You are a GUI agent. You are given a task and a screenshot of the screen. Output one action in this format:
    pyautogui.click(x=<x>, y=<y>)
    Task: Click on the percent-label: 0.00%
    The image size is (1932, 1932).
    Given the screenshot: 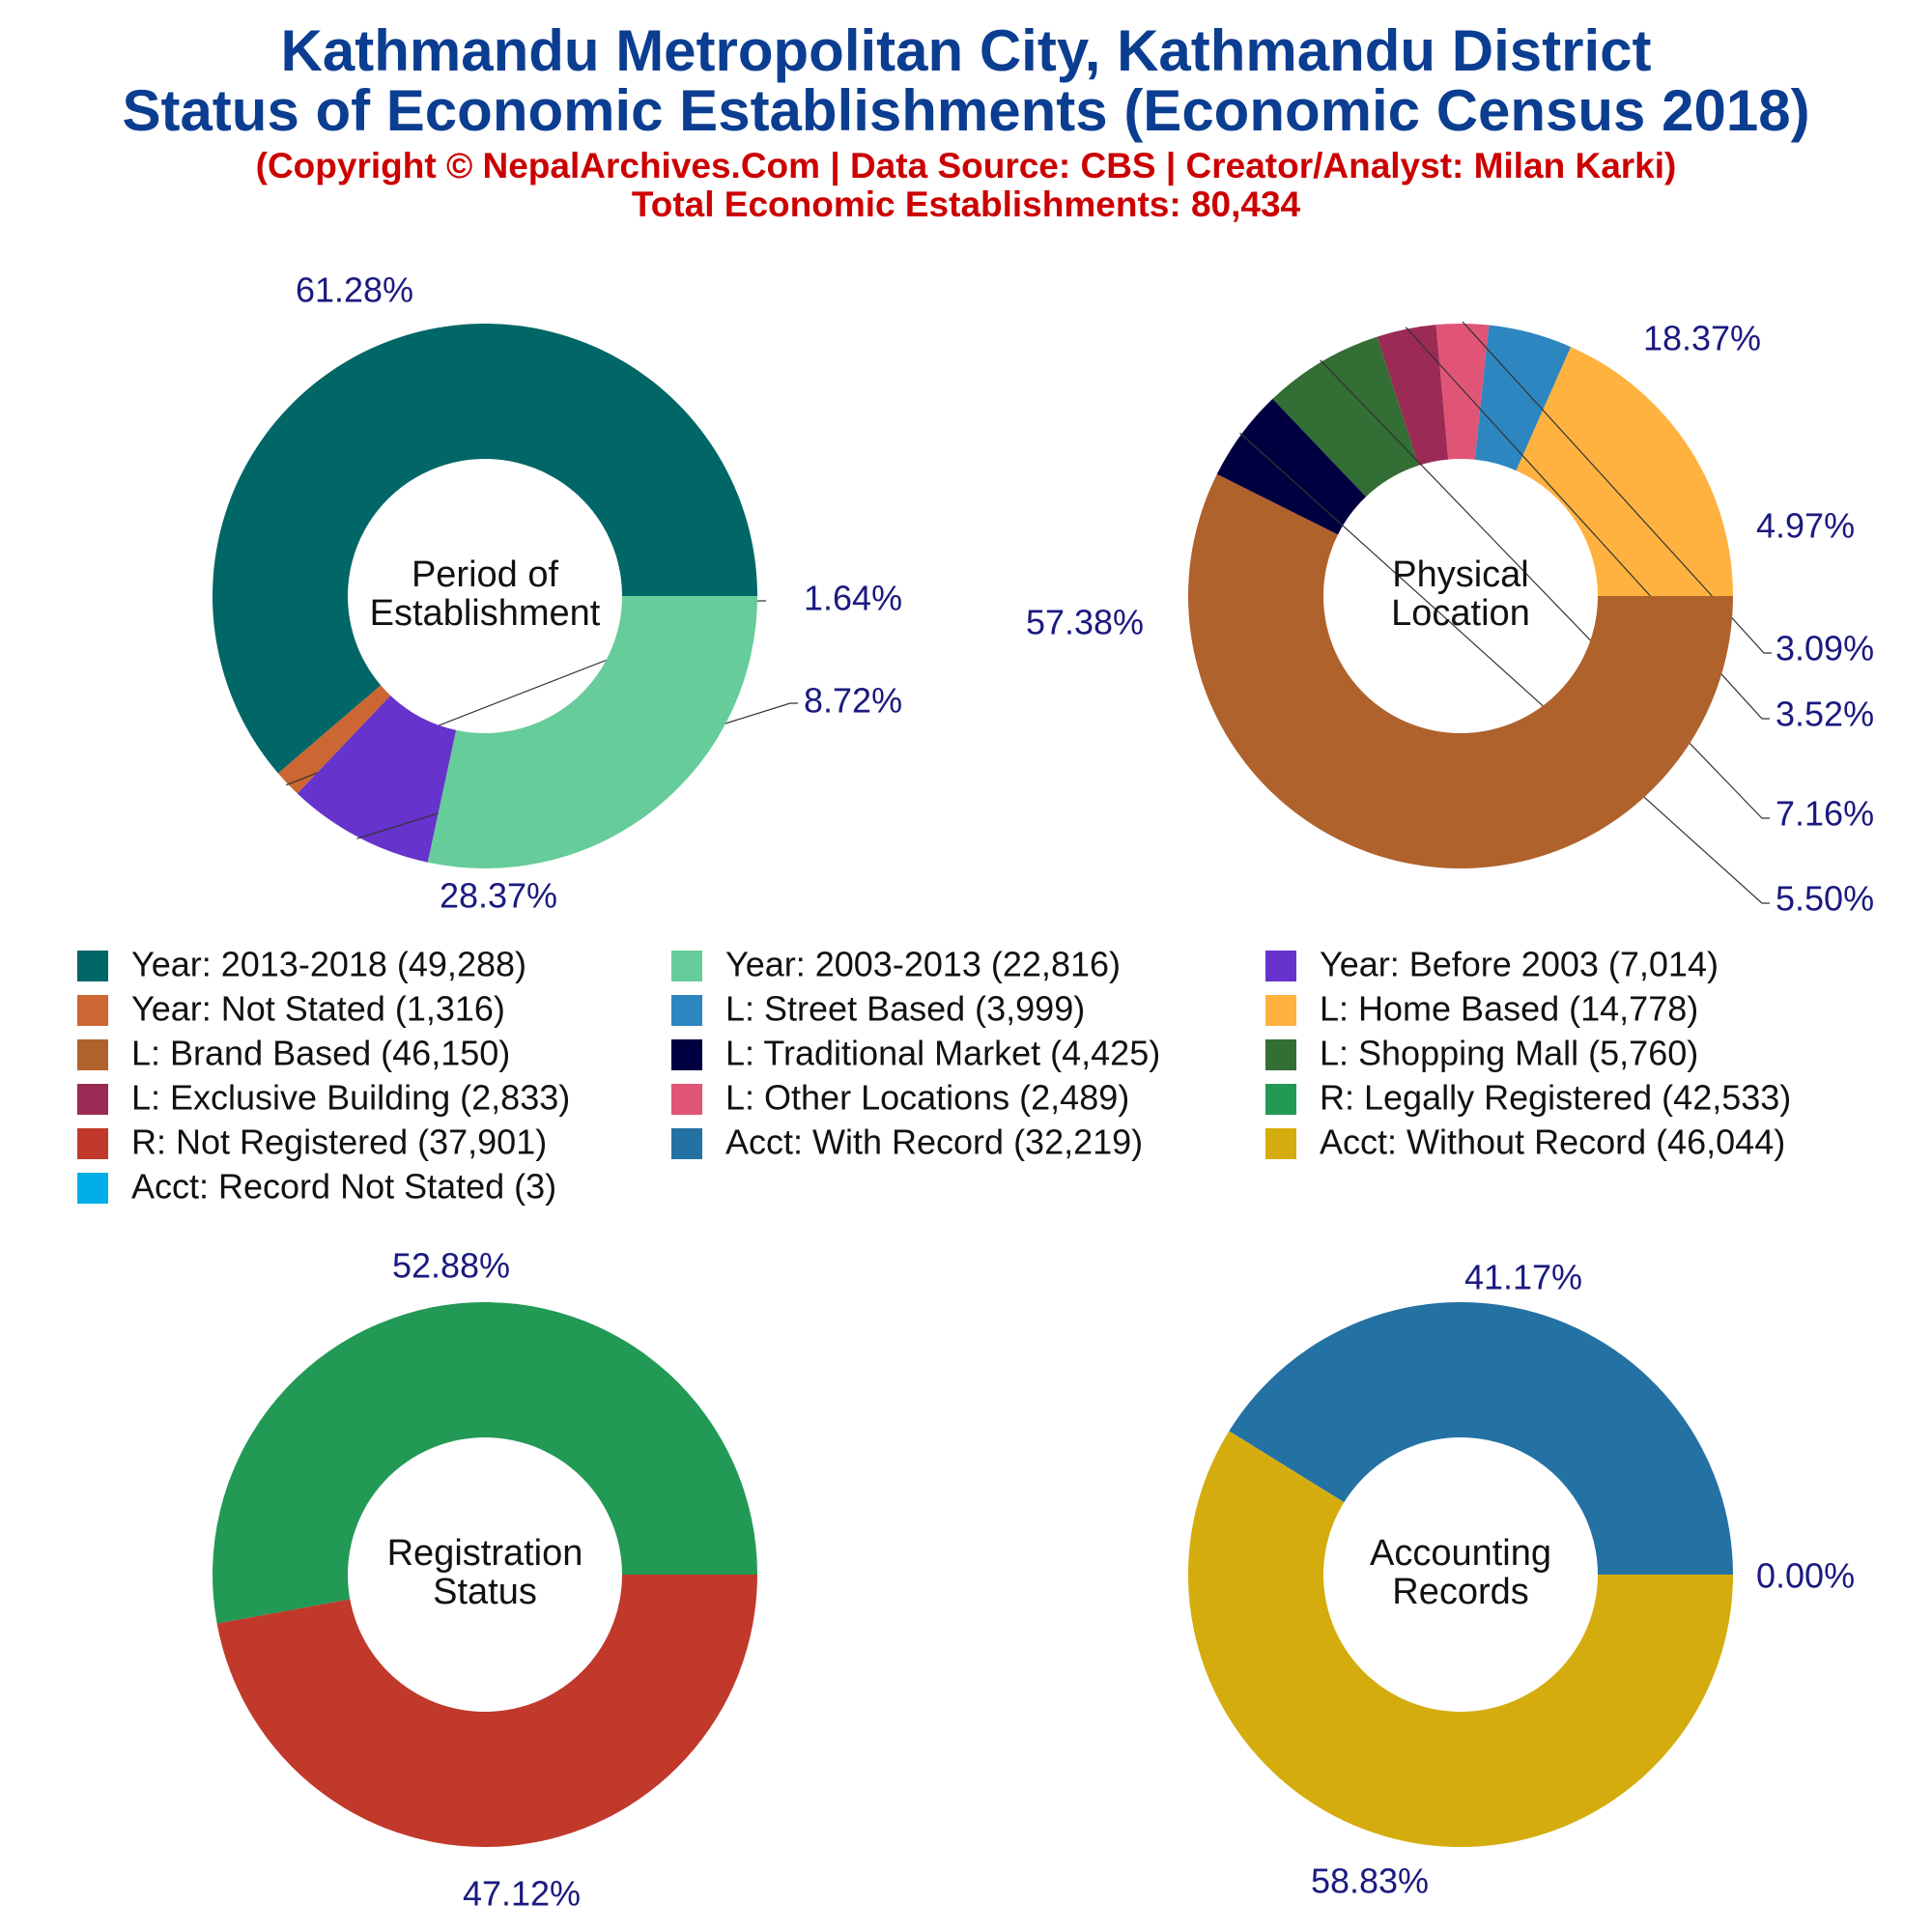 What is the action you would take?
    pyautogui.click(x=1805, y=1576)
    